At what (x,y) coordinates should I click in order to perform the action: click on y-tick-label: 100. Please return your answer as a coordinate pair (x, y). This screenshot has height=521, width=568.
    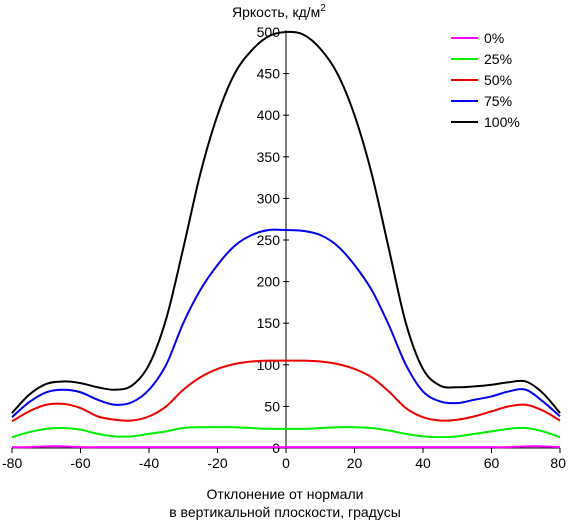
    Looking at the image, I should click on (269, 365).